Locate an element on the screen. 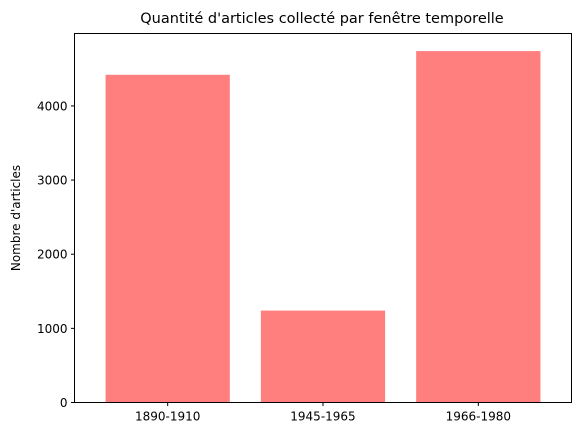  y-axis-label: Nombre d'articles is located at coordinates (16, 218).